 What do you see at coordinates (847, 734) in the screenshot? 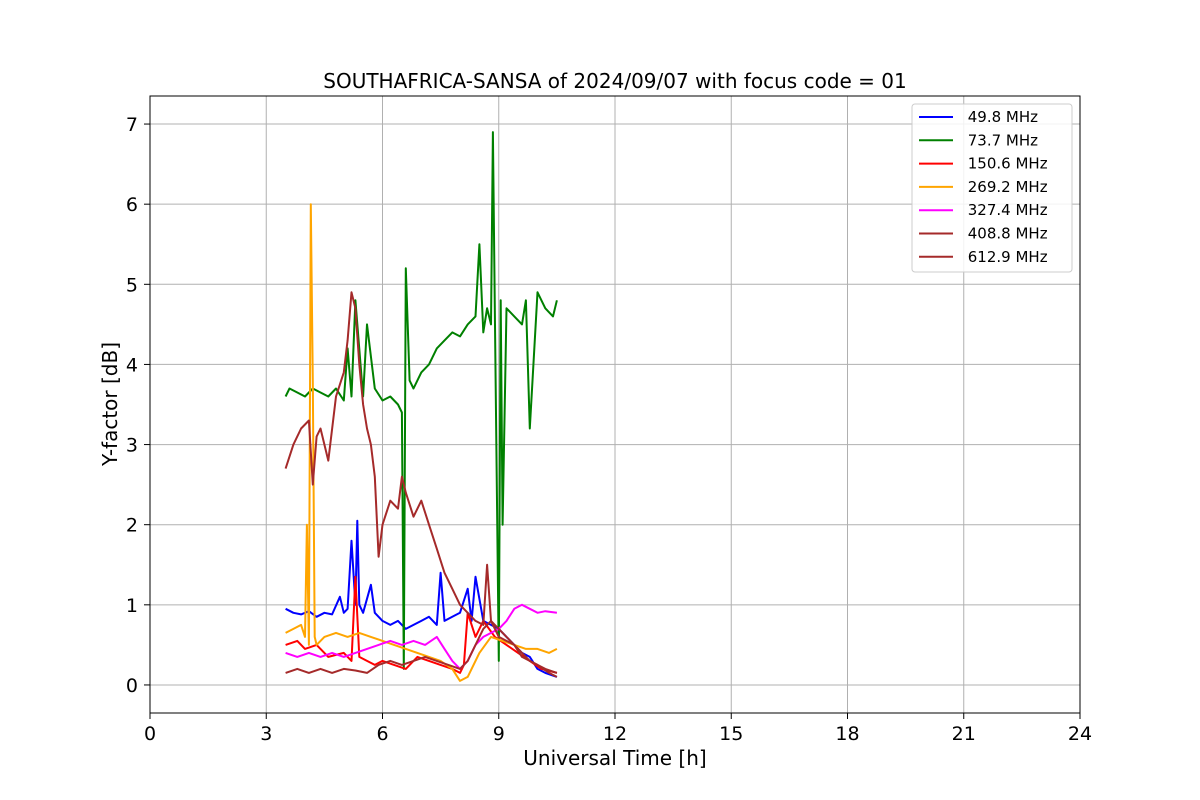
I see `x-tick-label: 18` at bounding box center [847, 734].